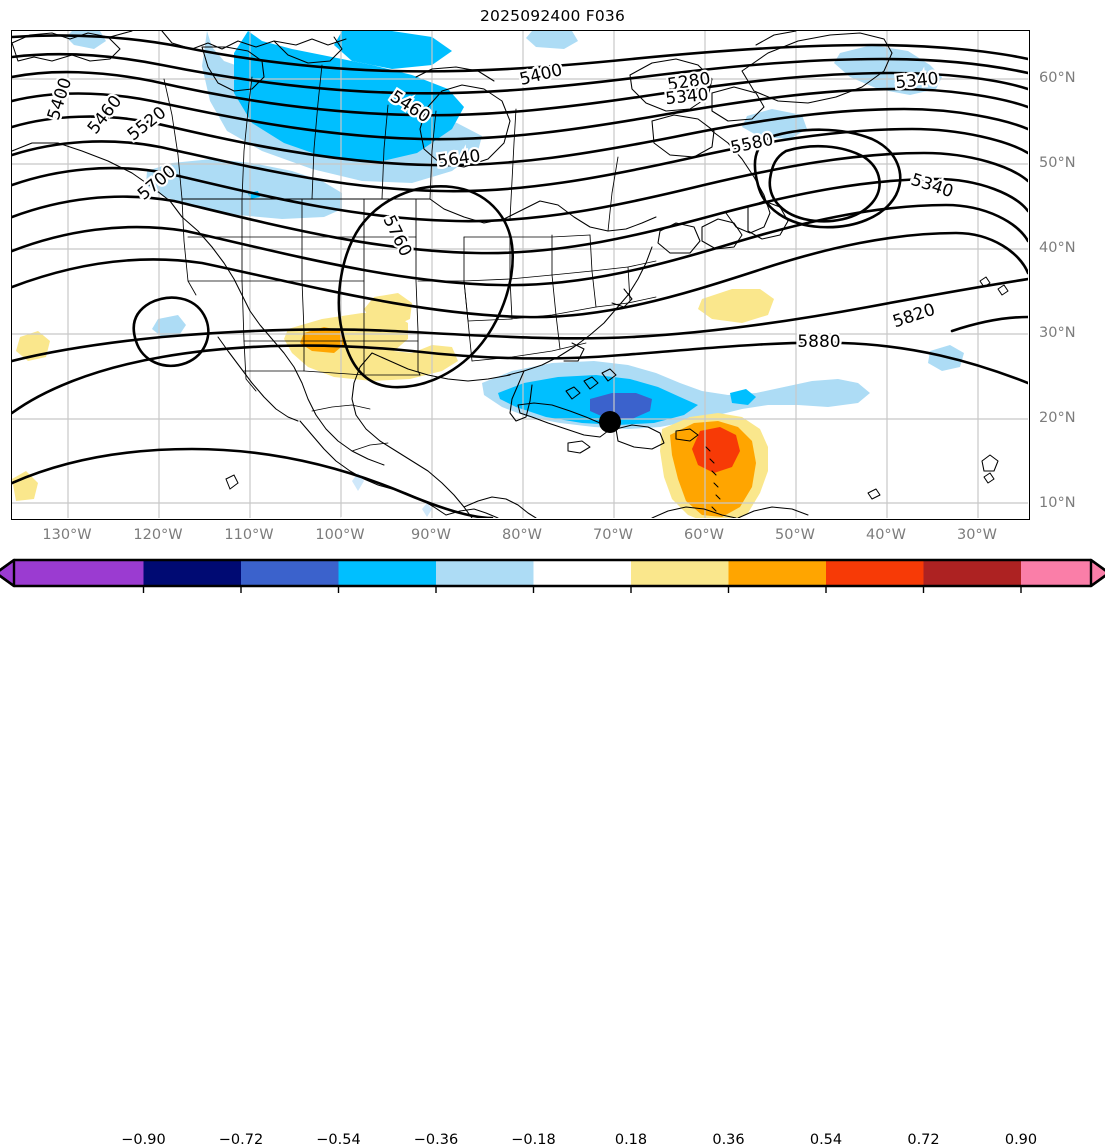  I want to click on colorbar-tick-label: 0.72, so click(923, 1140).